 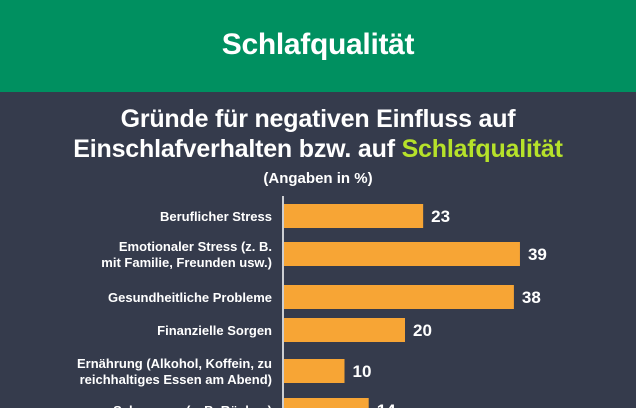 I want to click on chart-title-line2-prefix: Einschlafverhalten bzw. auf, so click(x=234, y=149).